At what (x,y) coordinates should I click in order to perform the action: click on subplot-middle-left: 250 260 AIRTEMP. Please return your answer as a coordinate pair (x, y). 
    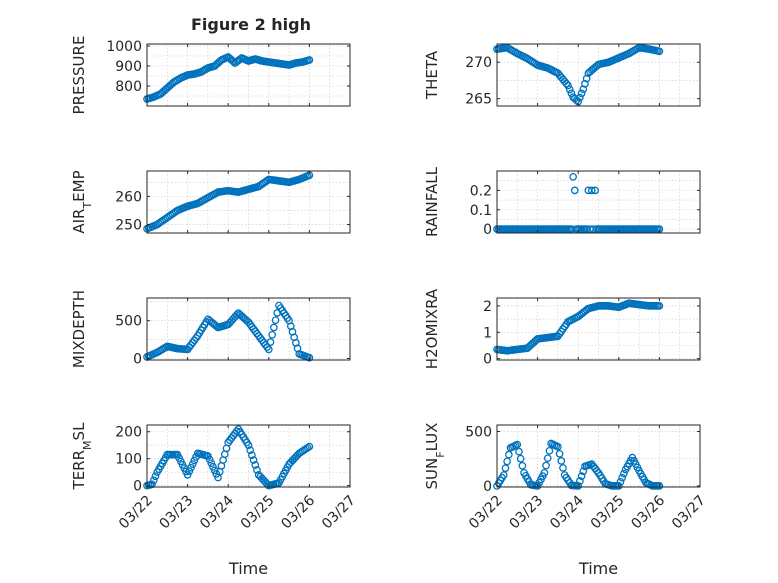
    Looking at the image, I should click on (210, 202).